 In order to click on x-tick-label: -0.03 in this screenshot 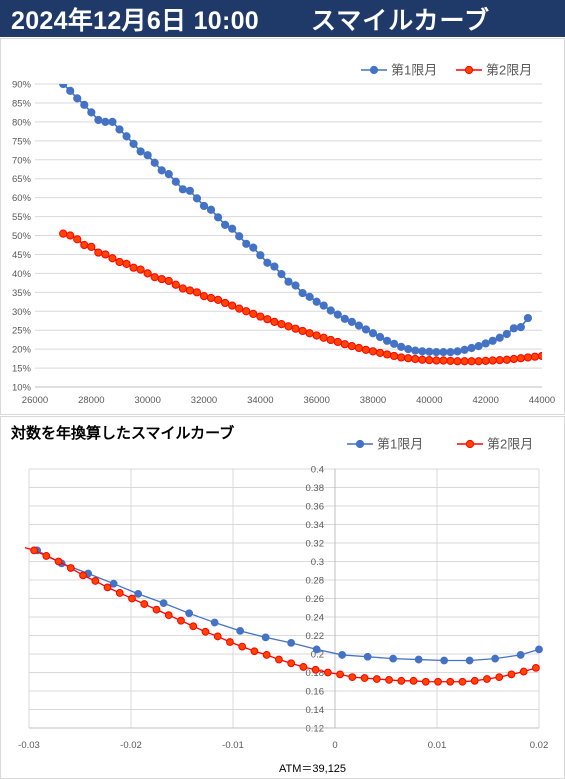, I will do `click(29, 745)`.